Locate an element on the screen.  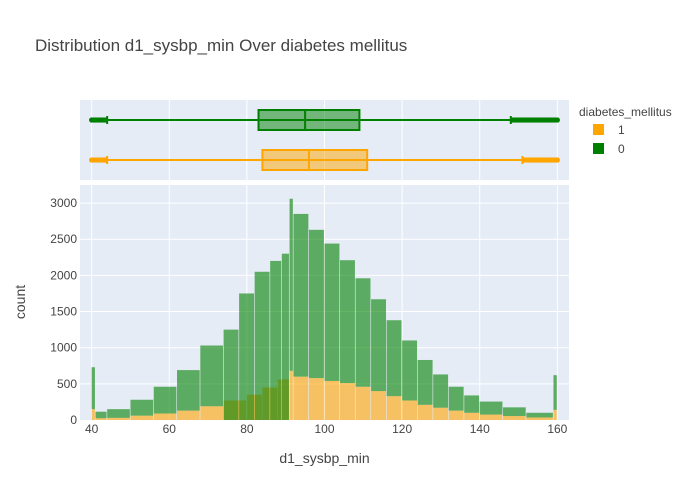
x-axis-title: d1_sysbp_min is located at coordinates (324, 458).